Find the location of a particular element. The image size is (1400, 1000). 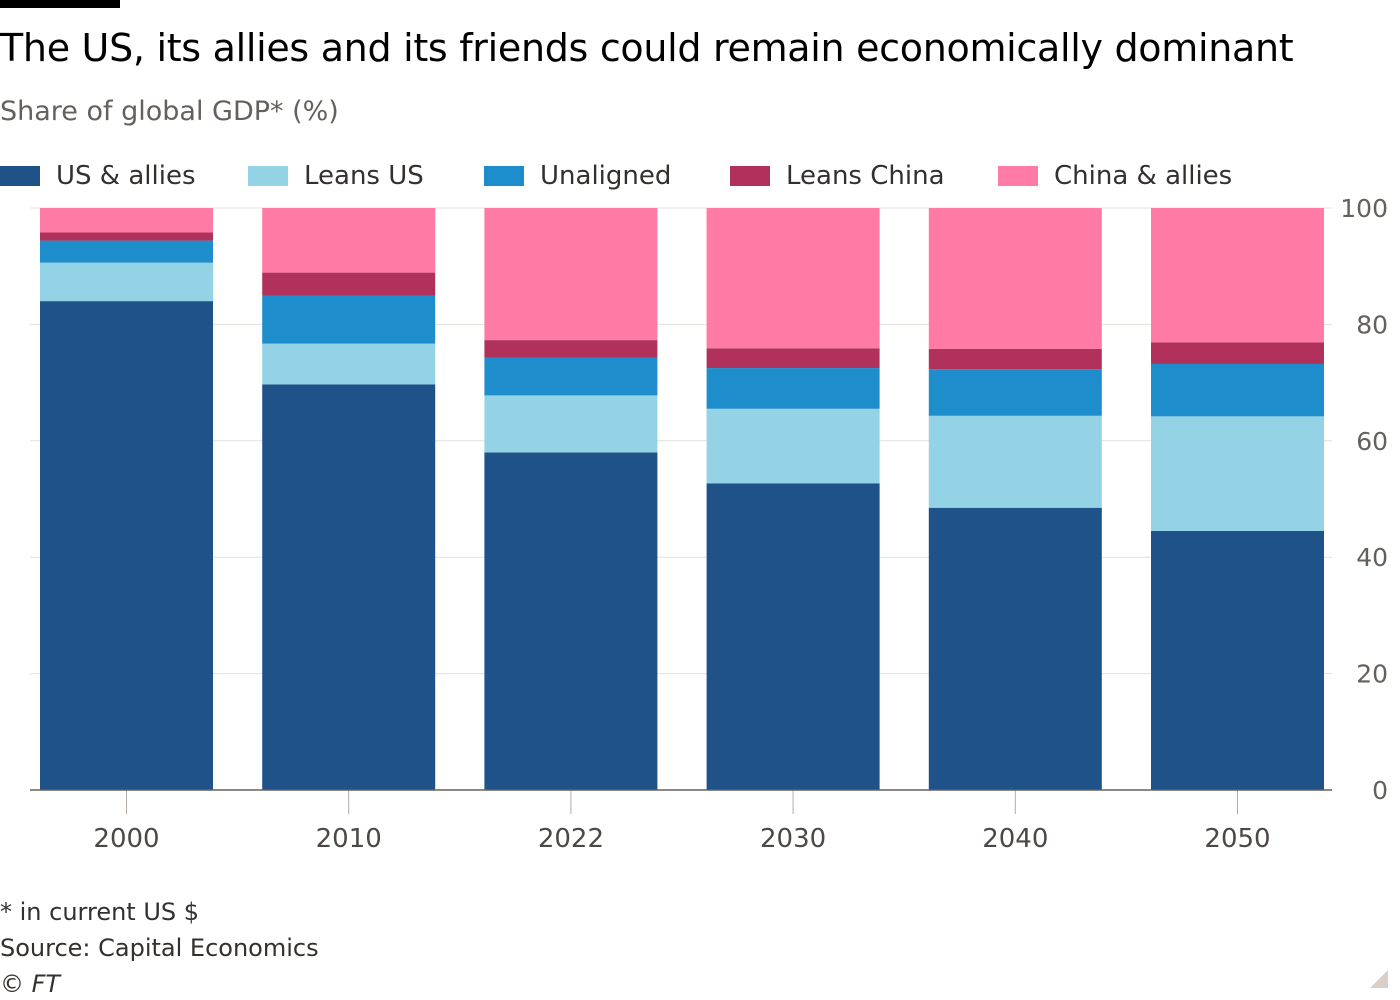

brand-top-bar is located at coordinates (60, 4).